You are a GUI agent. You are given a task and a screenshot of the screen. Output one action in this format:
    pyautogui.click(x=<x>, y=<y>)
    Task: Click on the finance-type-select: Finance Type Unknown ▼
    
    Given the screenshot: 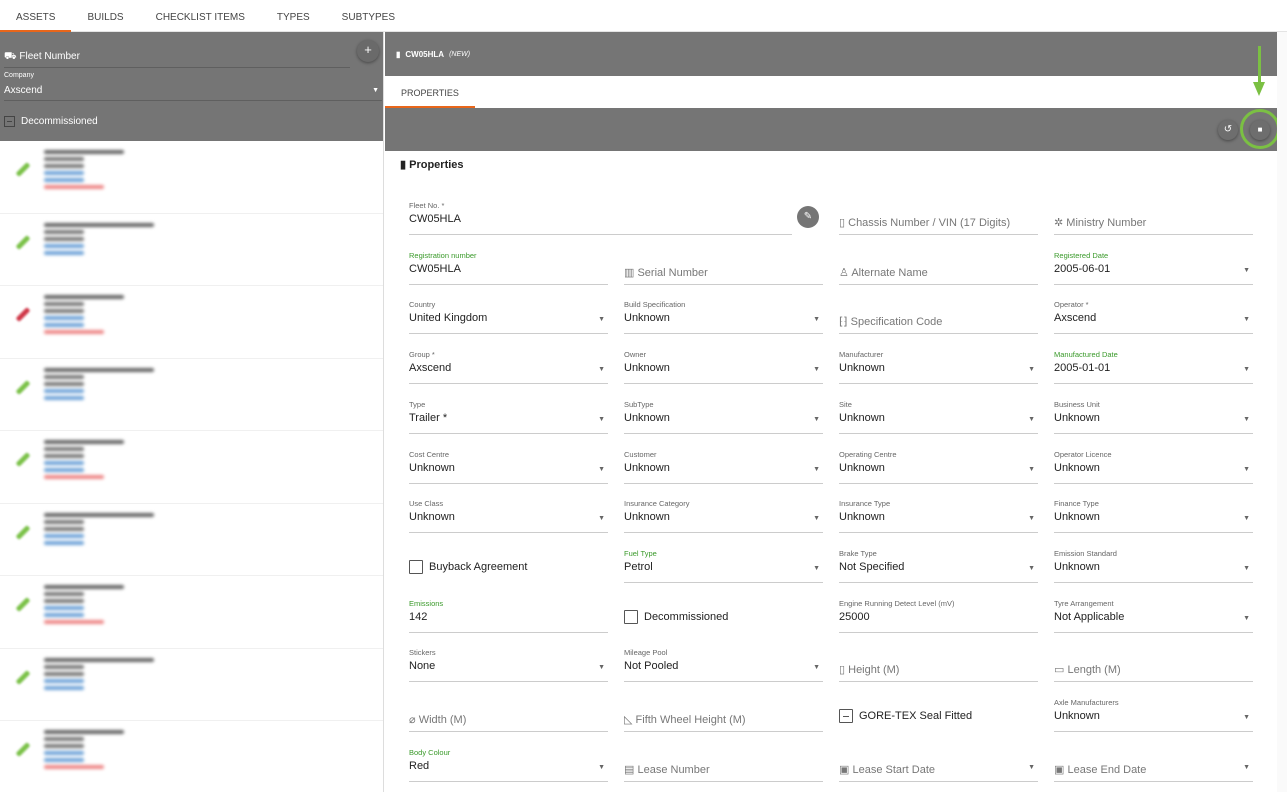 What is the action you would take?
    pyautogui.click(x=1153, y=516)
    